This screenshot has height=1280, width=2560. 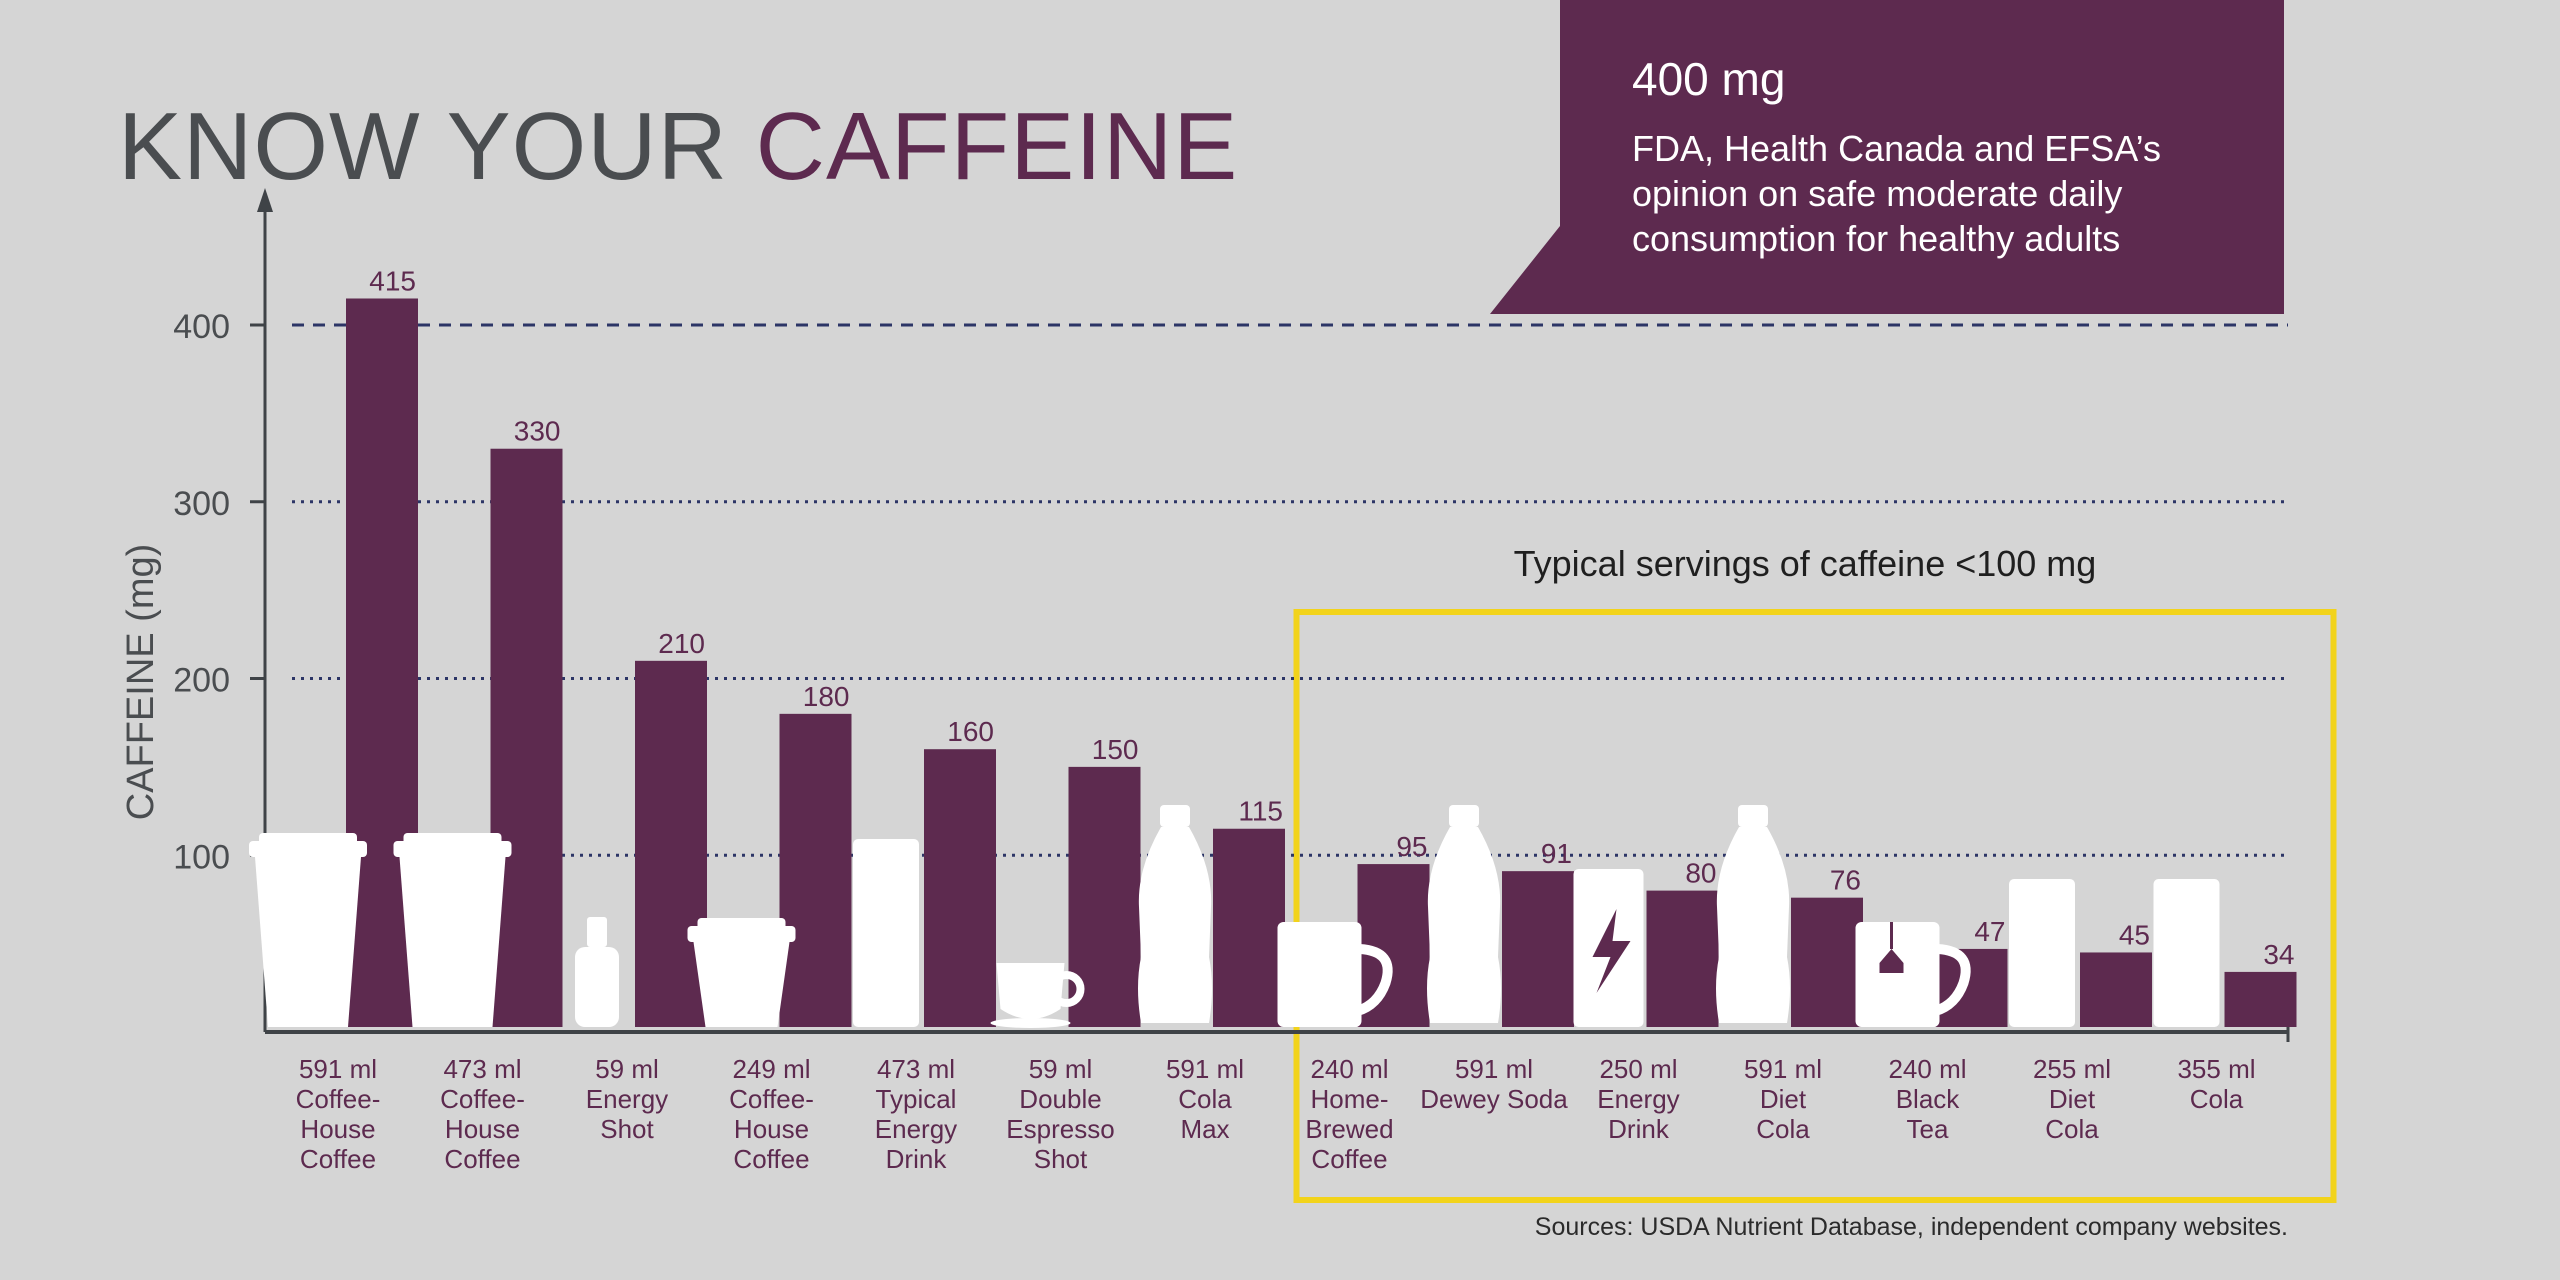 I want to click on value-label-13: 34, so click(x=2278, y=954).